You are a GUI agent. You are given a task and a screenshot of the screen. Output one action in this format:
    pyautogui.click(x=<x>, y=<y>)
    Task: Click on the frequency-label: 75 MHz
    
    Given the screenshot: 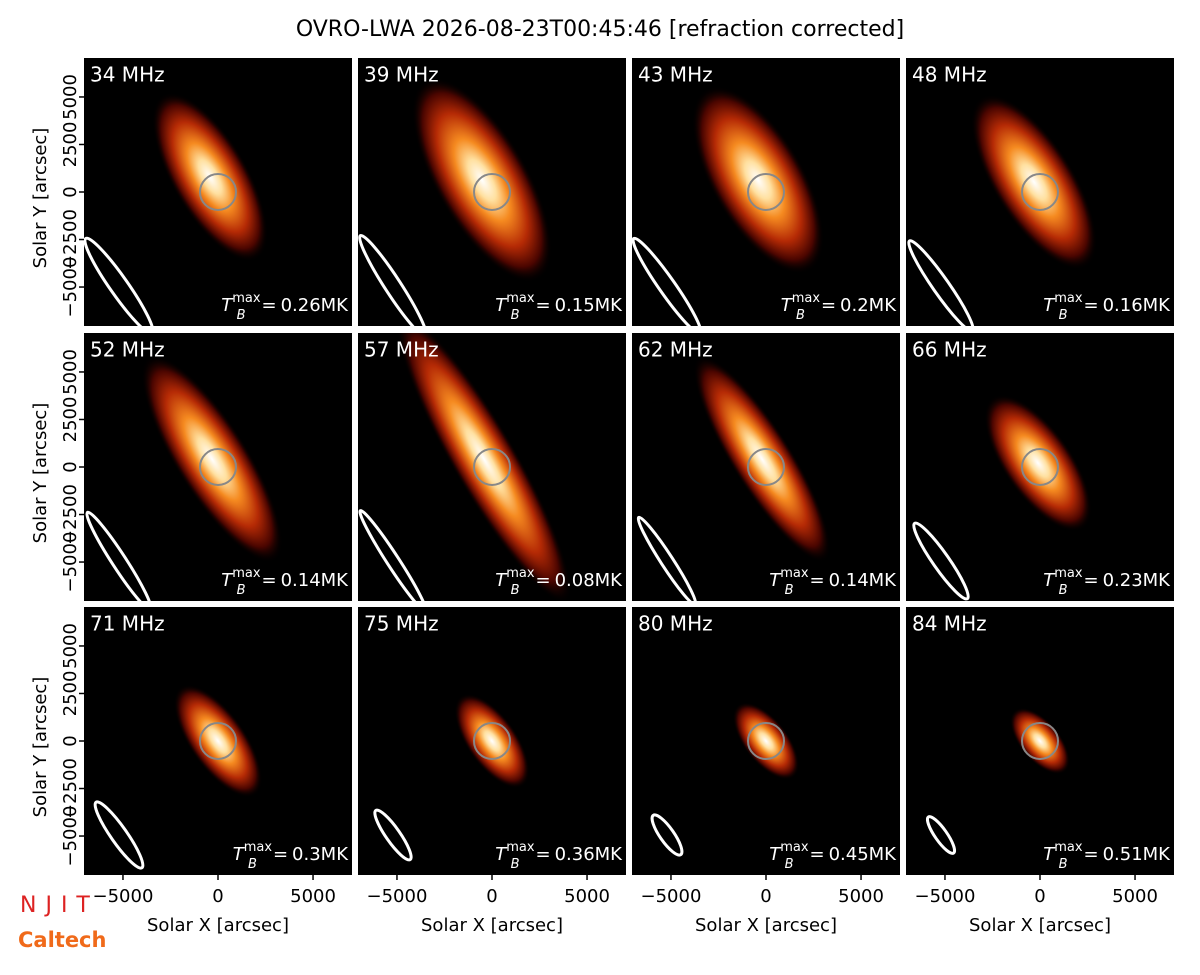 What is the action you would take?
    pyautogui.click(x=401, y=624)
    